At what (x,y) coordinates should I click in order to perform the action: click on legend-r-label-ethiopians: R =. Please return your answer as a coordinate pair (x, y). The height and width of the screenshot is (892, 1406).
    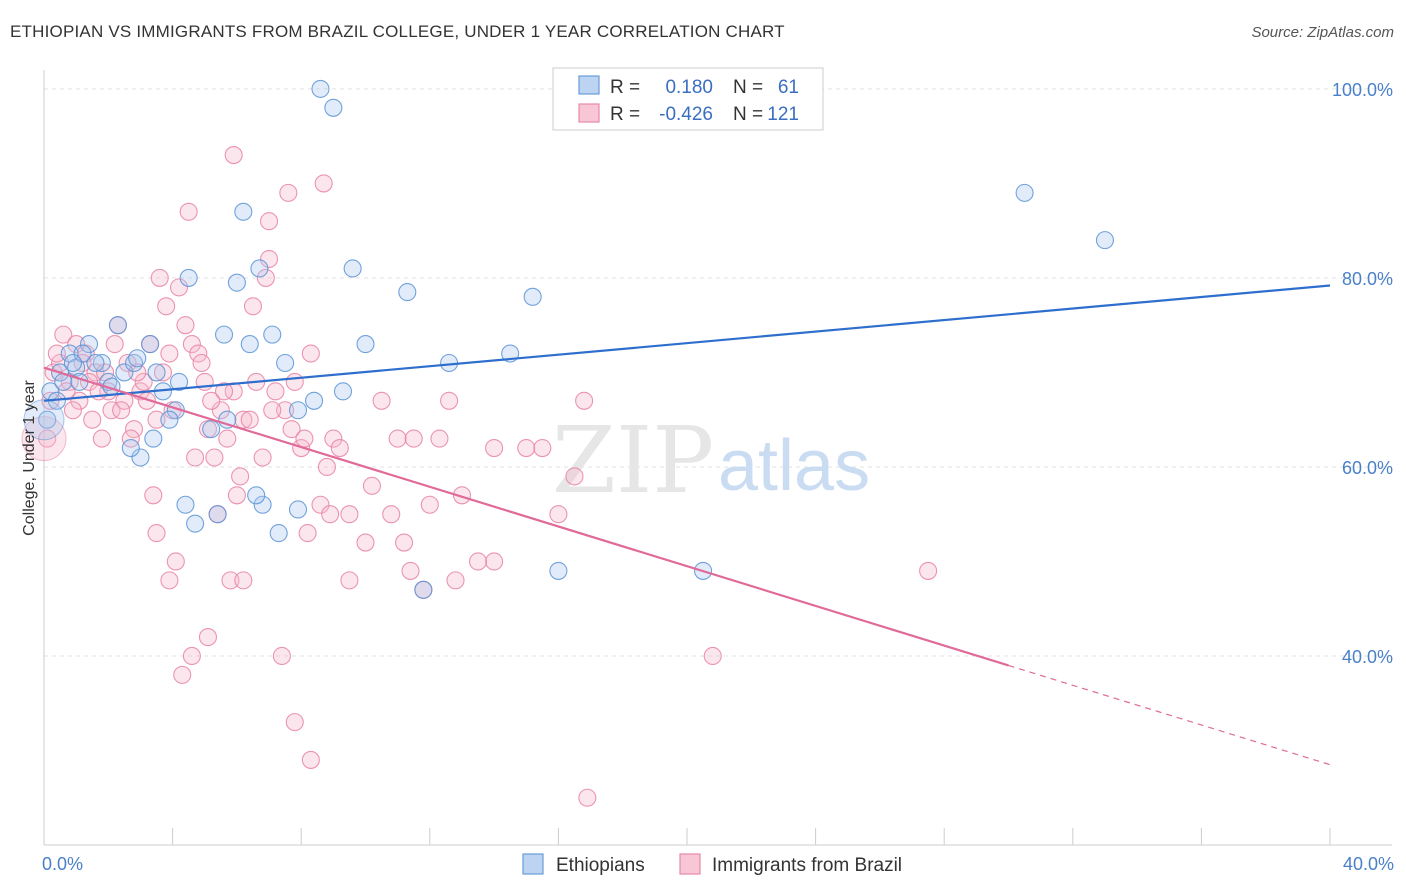
    Looking at the image, I should click on (625, 87).